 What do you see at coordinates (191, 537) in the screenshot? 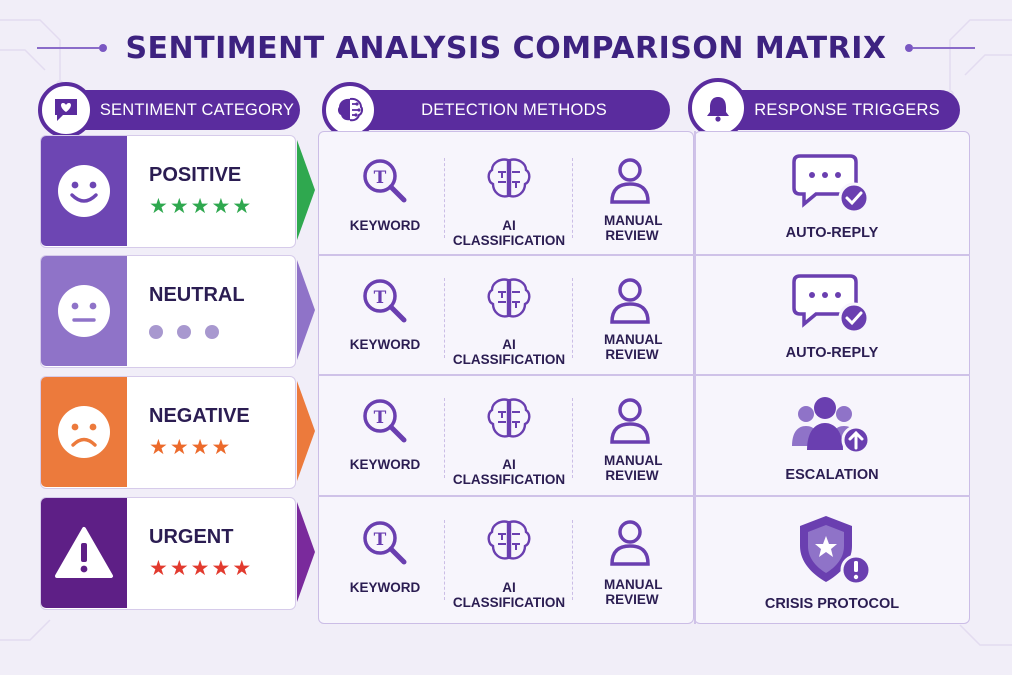
I see `category-name: URGENT` at bounding box center [191, 537].